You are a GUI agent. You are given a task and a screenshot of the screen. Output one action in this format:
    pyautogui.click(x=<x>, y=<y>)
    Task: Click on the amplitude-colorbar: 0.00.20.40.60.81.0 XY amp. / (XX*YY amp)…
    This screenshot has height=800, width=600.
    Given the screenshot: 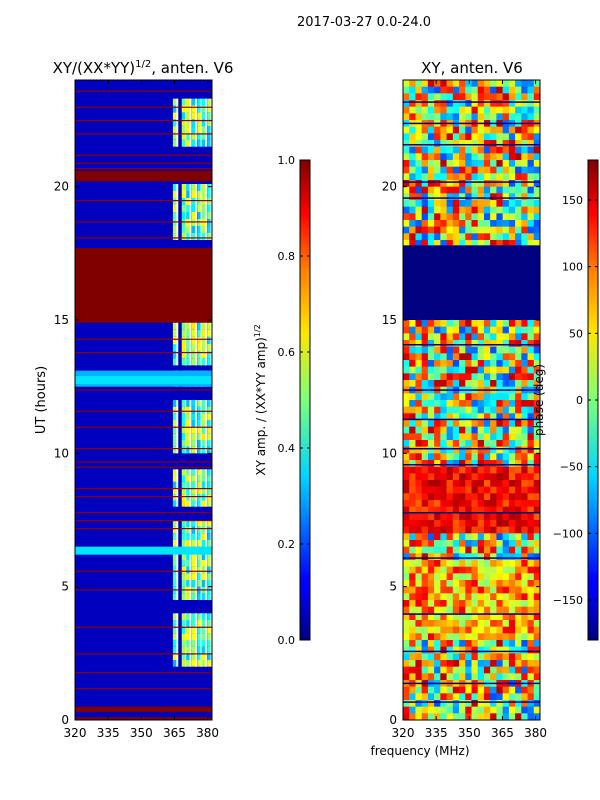 What is the action you would take?
    pyautogui.click(x=282, y=400)
    